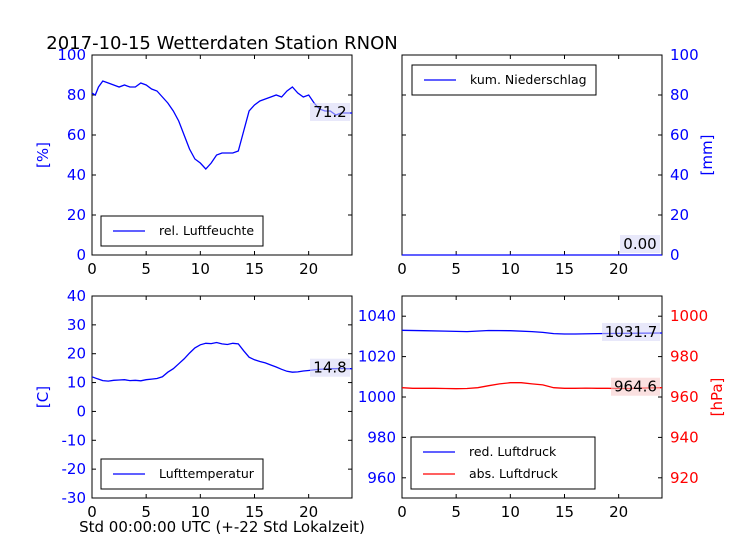 The image size is (736, 556). I want to click on legend-box, so click(503, 463).